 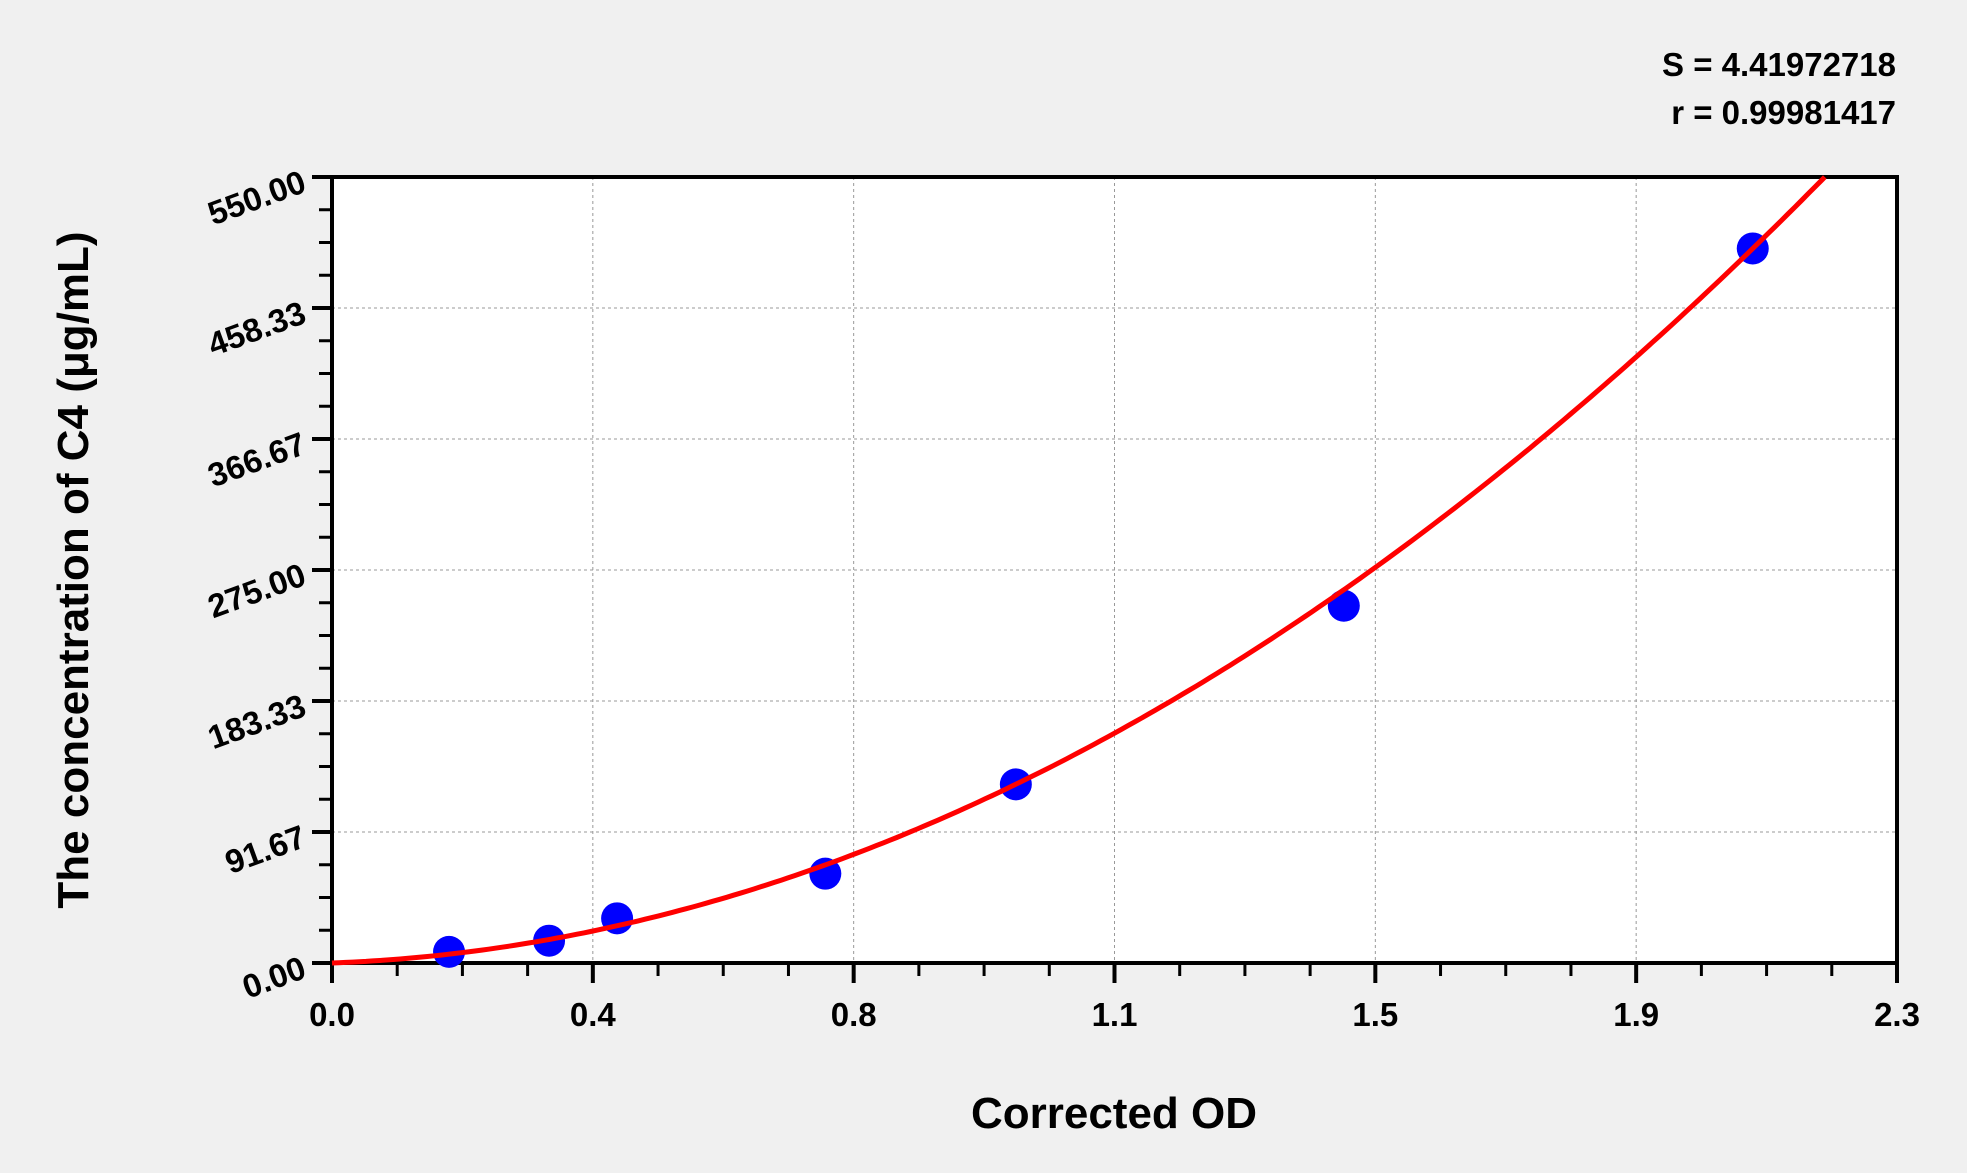 What do you see at coordinates (854, 1014) in the screenshot?
I see `x-tick-label: 0.8` at bounding box center [854, 1014].